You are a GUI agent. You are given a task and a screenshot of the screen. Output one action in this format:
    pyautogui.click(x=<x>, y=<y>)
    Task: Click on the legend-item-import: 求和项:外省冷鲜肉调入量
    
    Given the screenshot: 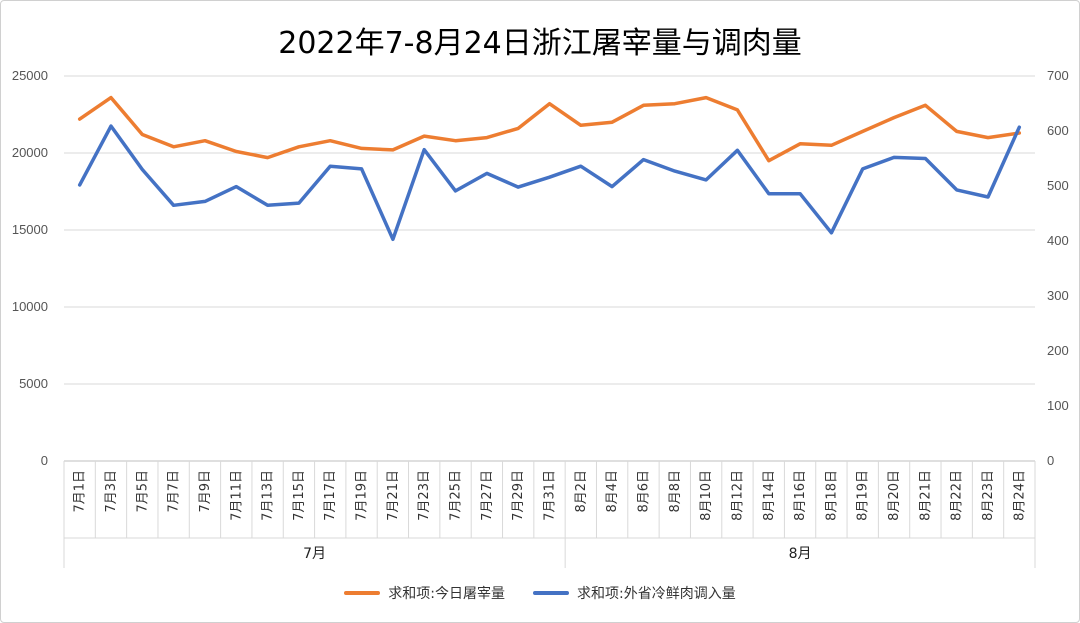 What is the action you would take?
    pyautogui.click(x=634, y=593)
    